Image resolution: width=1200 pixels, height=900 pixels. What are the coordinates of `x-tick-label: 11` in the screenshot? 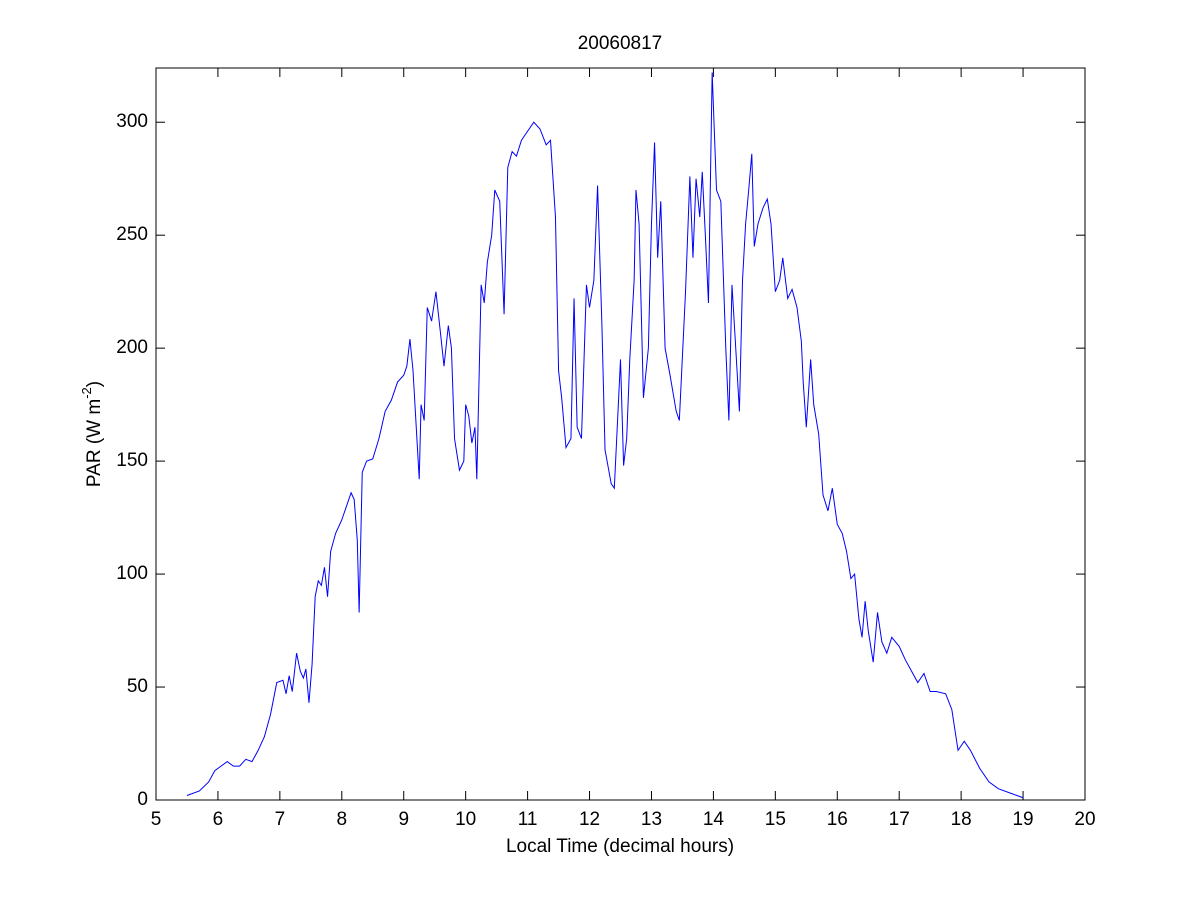 It's located at (528, 819).